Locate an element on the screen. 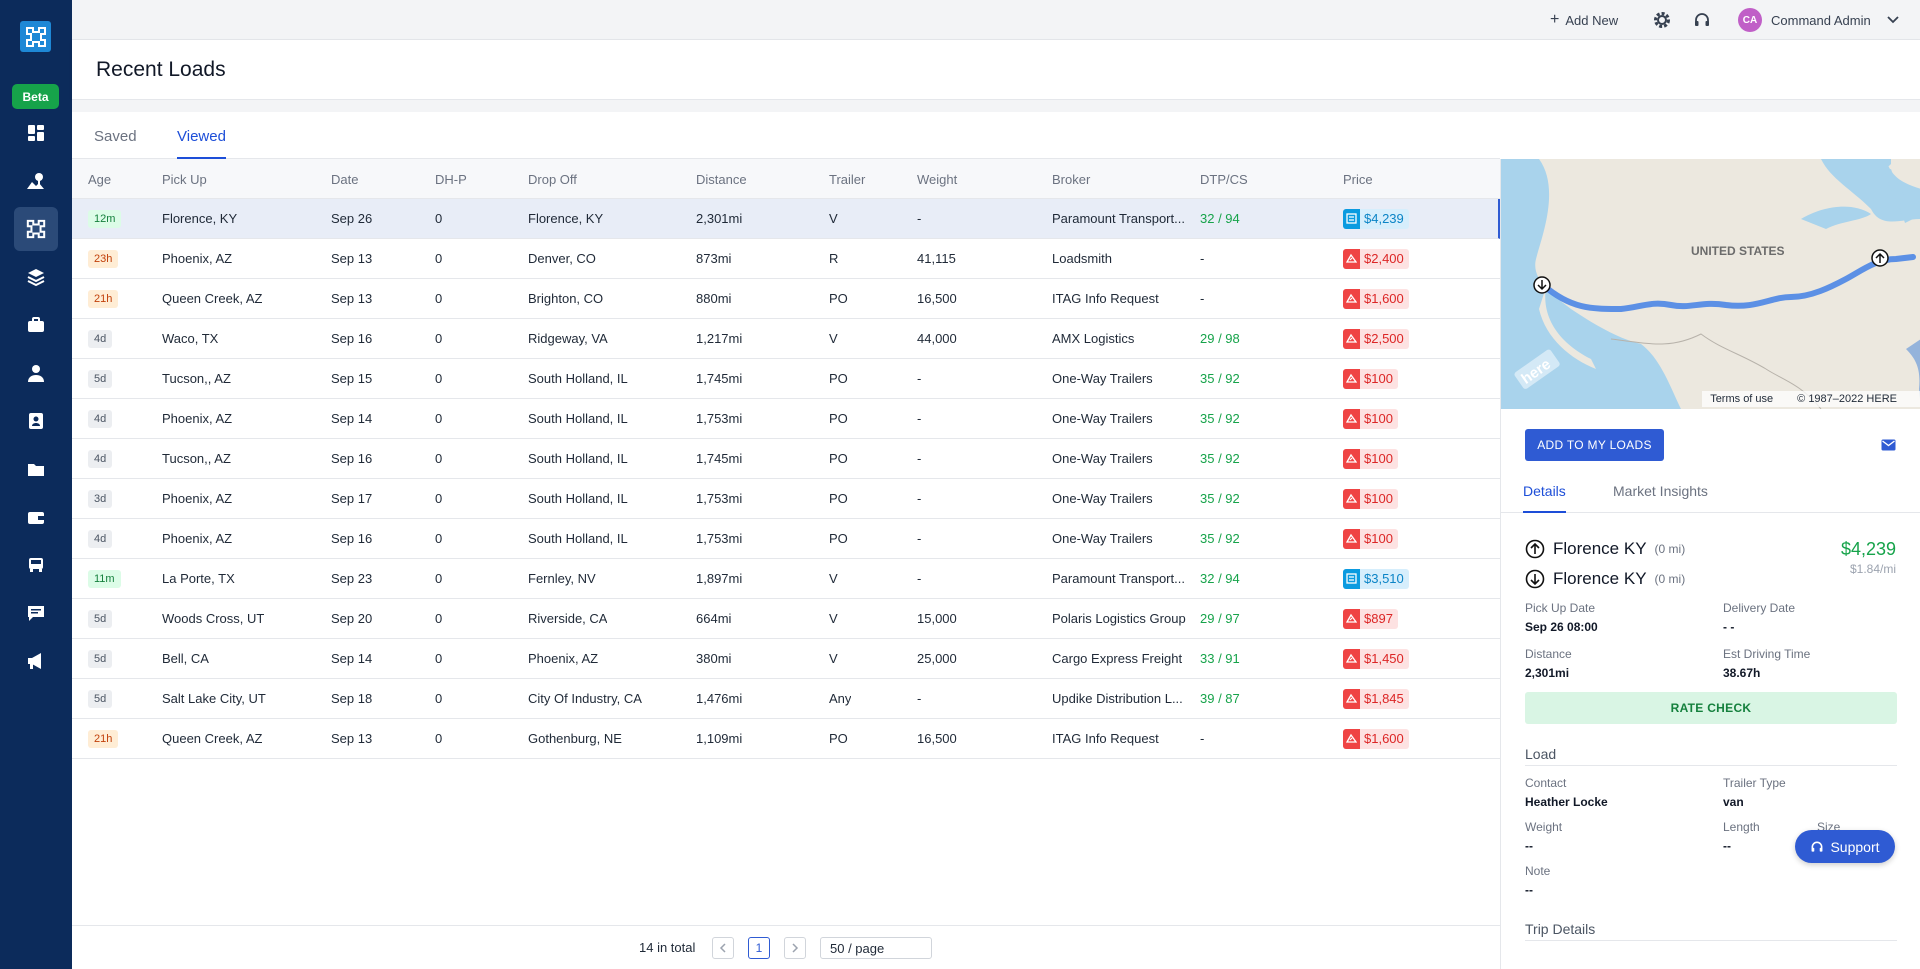 This screenshot has height=969, width=1920. megaphone-icon is located at coordinates (36, 661).